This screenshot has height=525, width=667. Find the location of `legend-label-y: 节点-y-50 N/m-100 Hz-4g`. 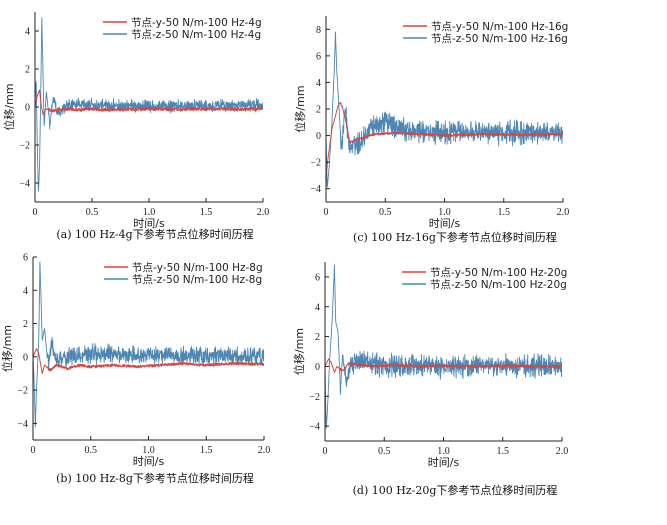

legend-label-y: 节点-y-50 N/m-100 Hz-4g is located at coordinates (196, 23).